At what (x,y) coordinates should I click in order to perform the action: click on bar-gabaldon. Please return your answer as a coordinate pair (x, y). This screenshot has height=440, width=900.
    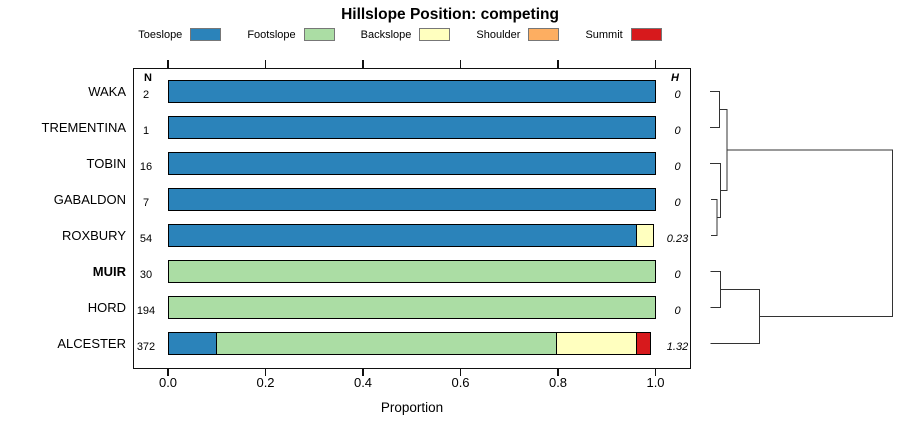
    Looking at the image, I should click on (412, 199).